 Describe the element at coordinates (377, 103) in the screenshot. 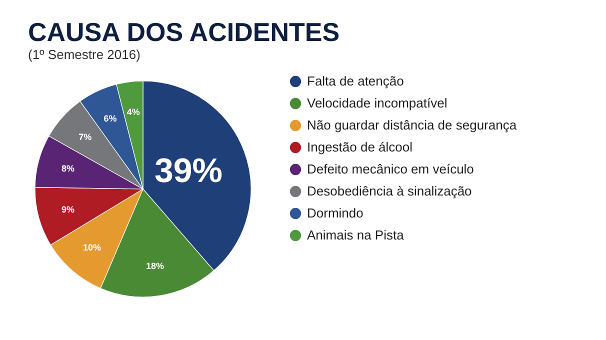

I see `legend-label: Velocidade incompatível` at that location.